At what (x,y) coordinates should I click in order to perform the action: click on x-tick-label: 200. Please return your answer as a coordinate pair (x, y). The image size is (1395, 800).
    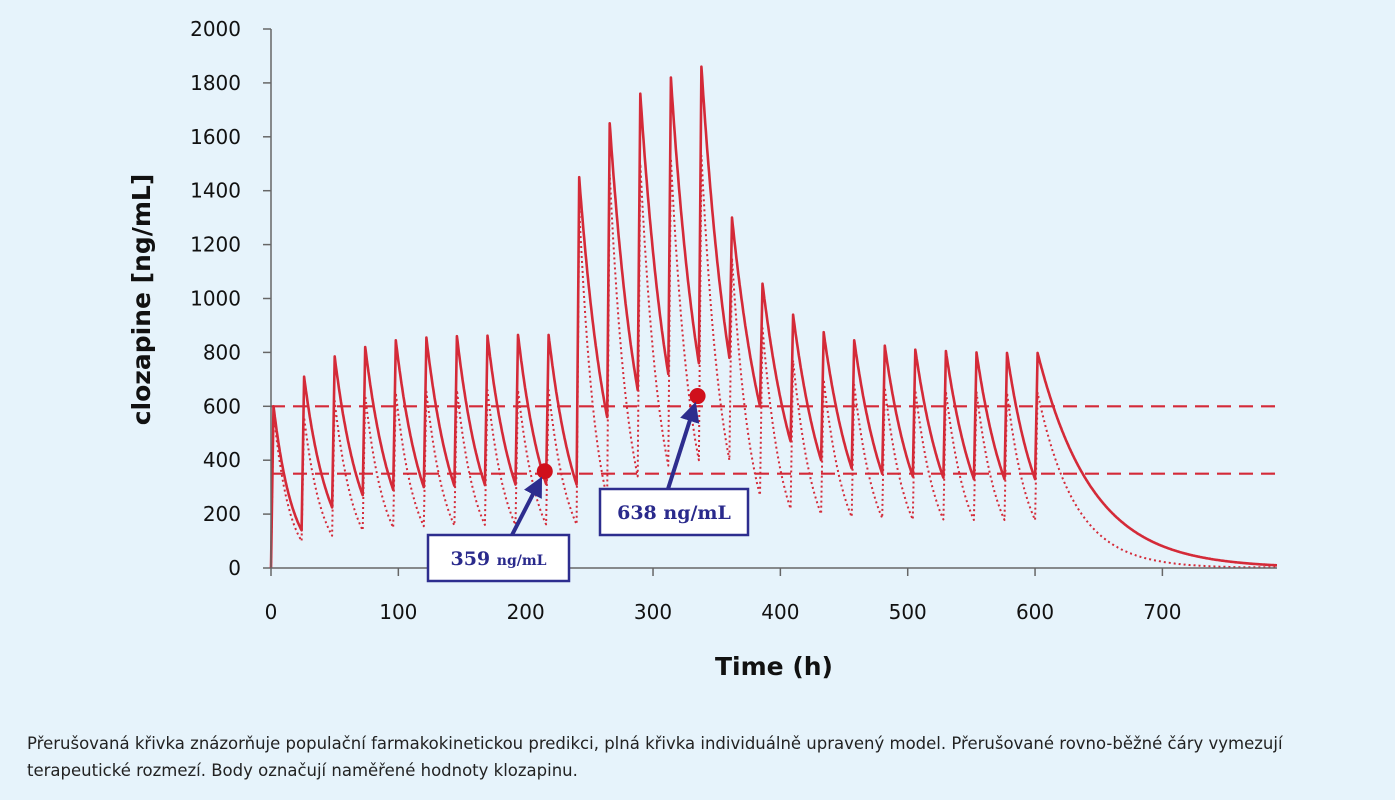
    Looking at the image, I should click on (526, 612).